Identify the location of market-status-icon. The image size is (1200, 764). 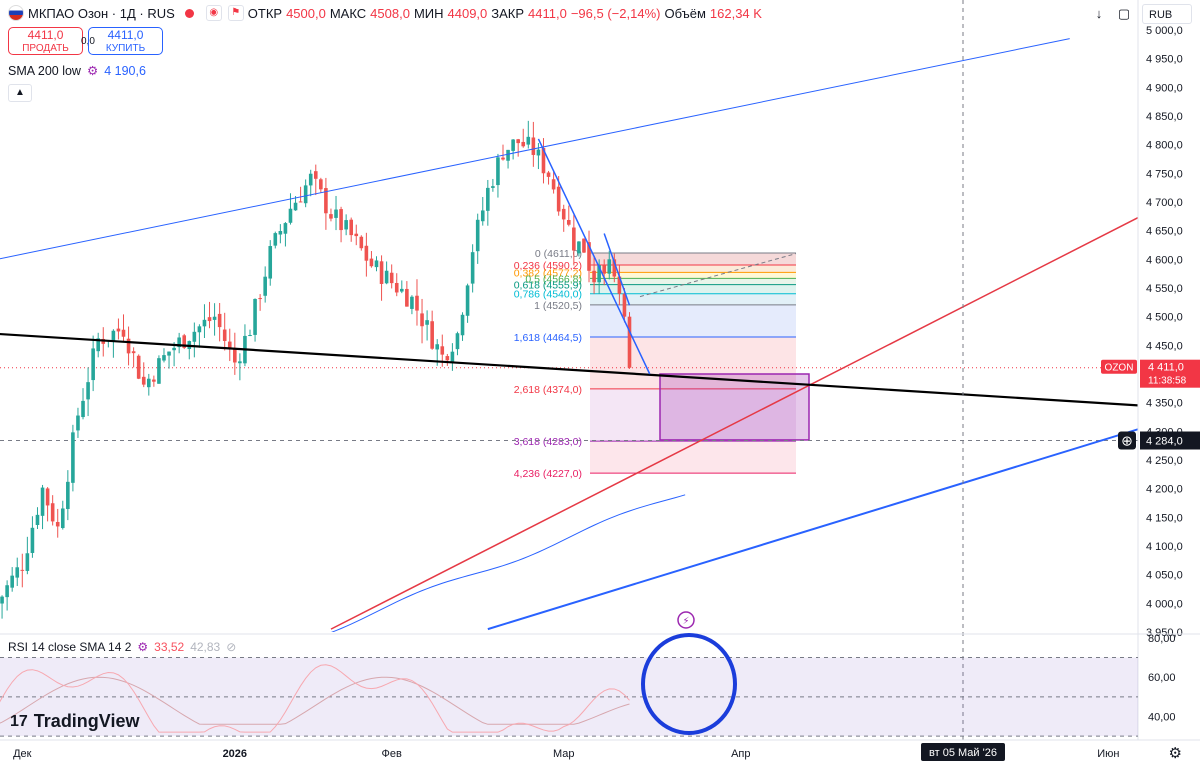
(189, 13).